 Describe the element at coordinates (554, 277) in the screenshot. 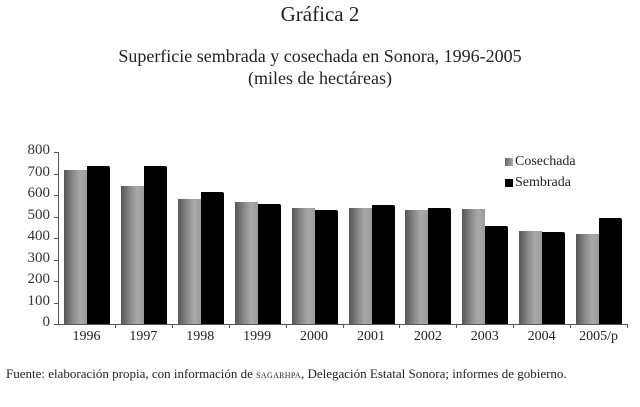

I see `bar-sembrada-2004` at that location.